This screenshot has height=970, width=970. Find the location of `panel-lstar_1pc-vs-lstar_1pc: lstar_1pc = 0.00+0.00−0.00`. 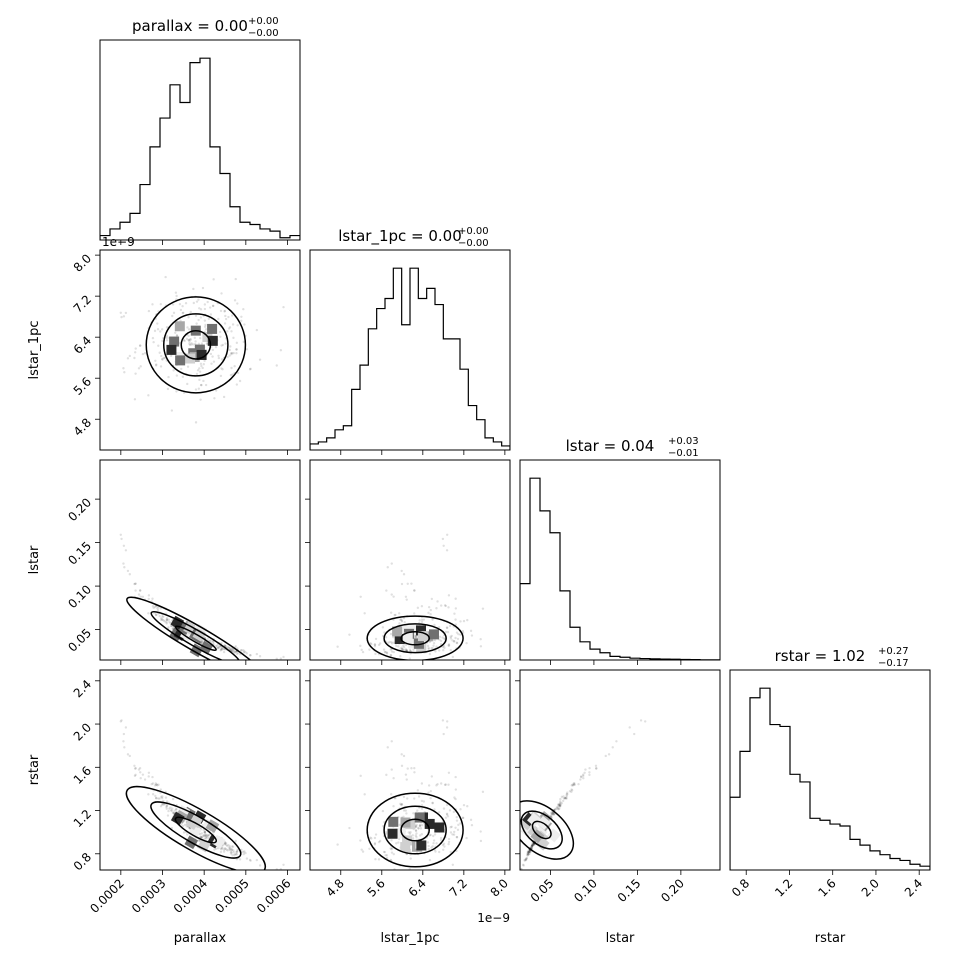

panel-lstar_1pc-vs-lstar_1pc: lstar_1pc = 0.00+0.00−0.00 is located at coordinates (410, 340).